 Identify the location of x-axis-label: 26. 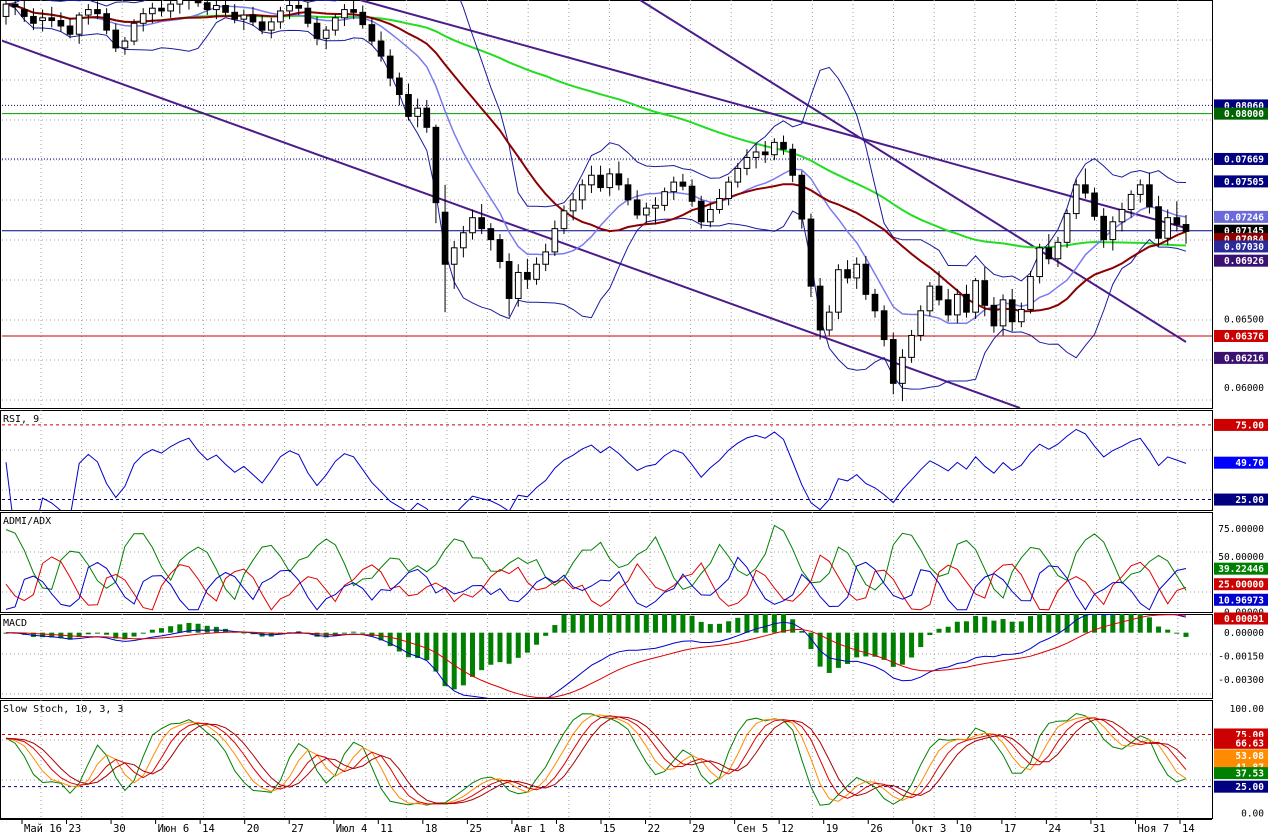
(876, 828).